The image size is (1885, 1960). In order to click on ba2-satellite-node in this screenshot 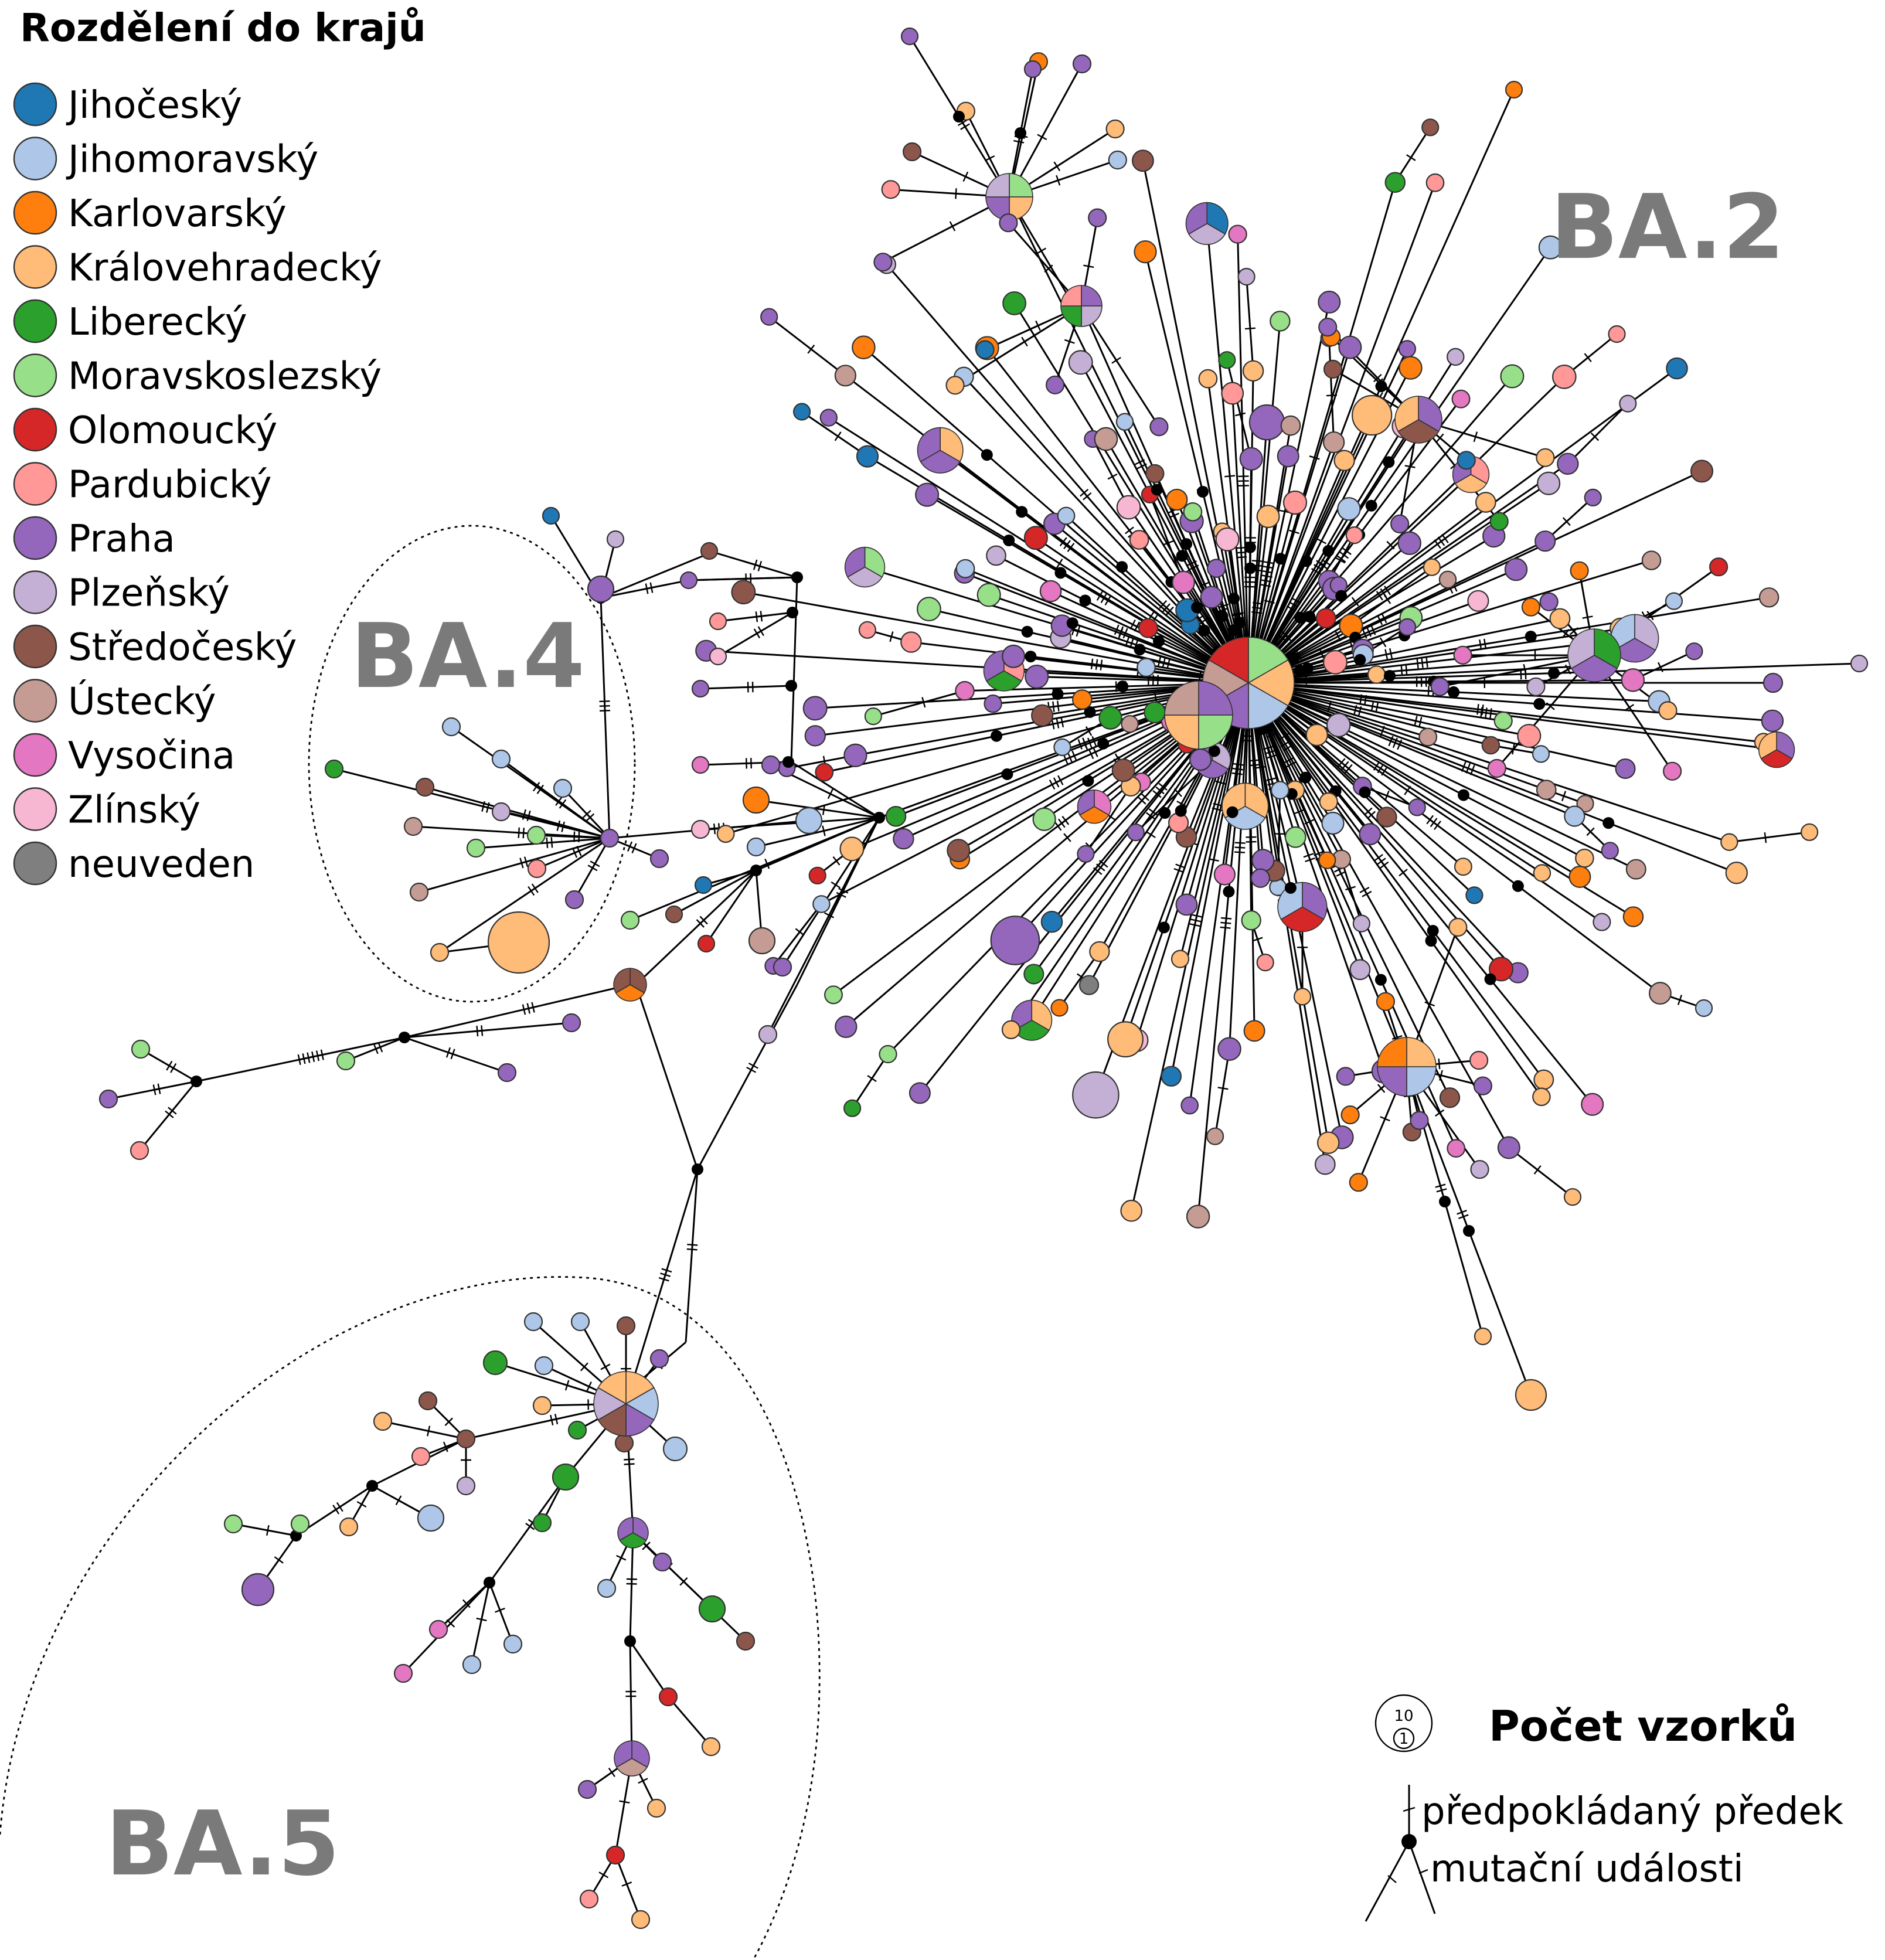, I will do `click(1407, 1067)`.